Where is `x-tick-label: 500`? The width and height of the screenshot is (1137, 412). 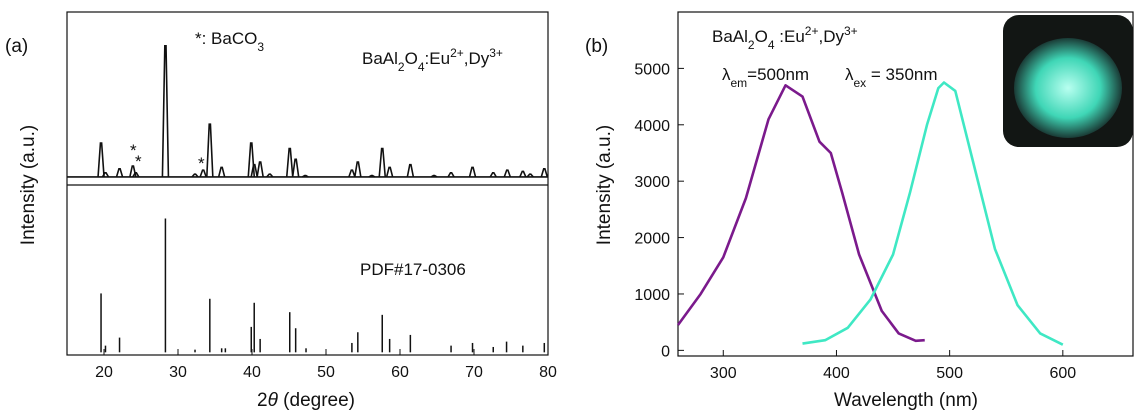 x-tick-label: 500 is located at coordinates (949, 373).